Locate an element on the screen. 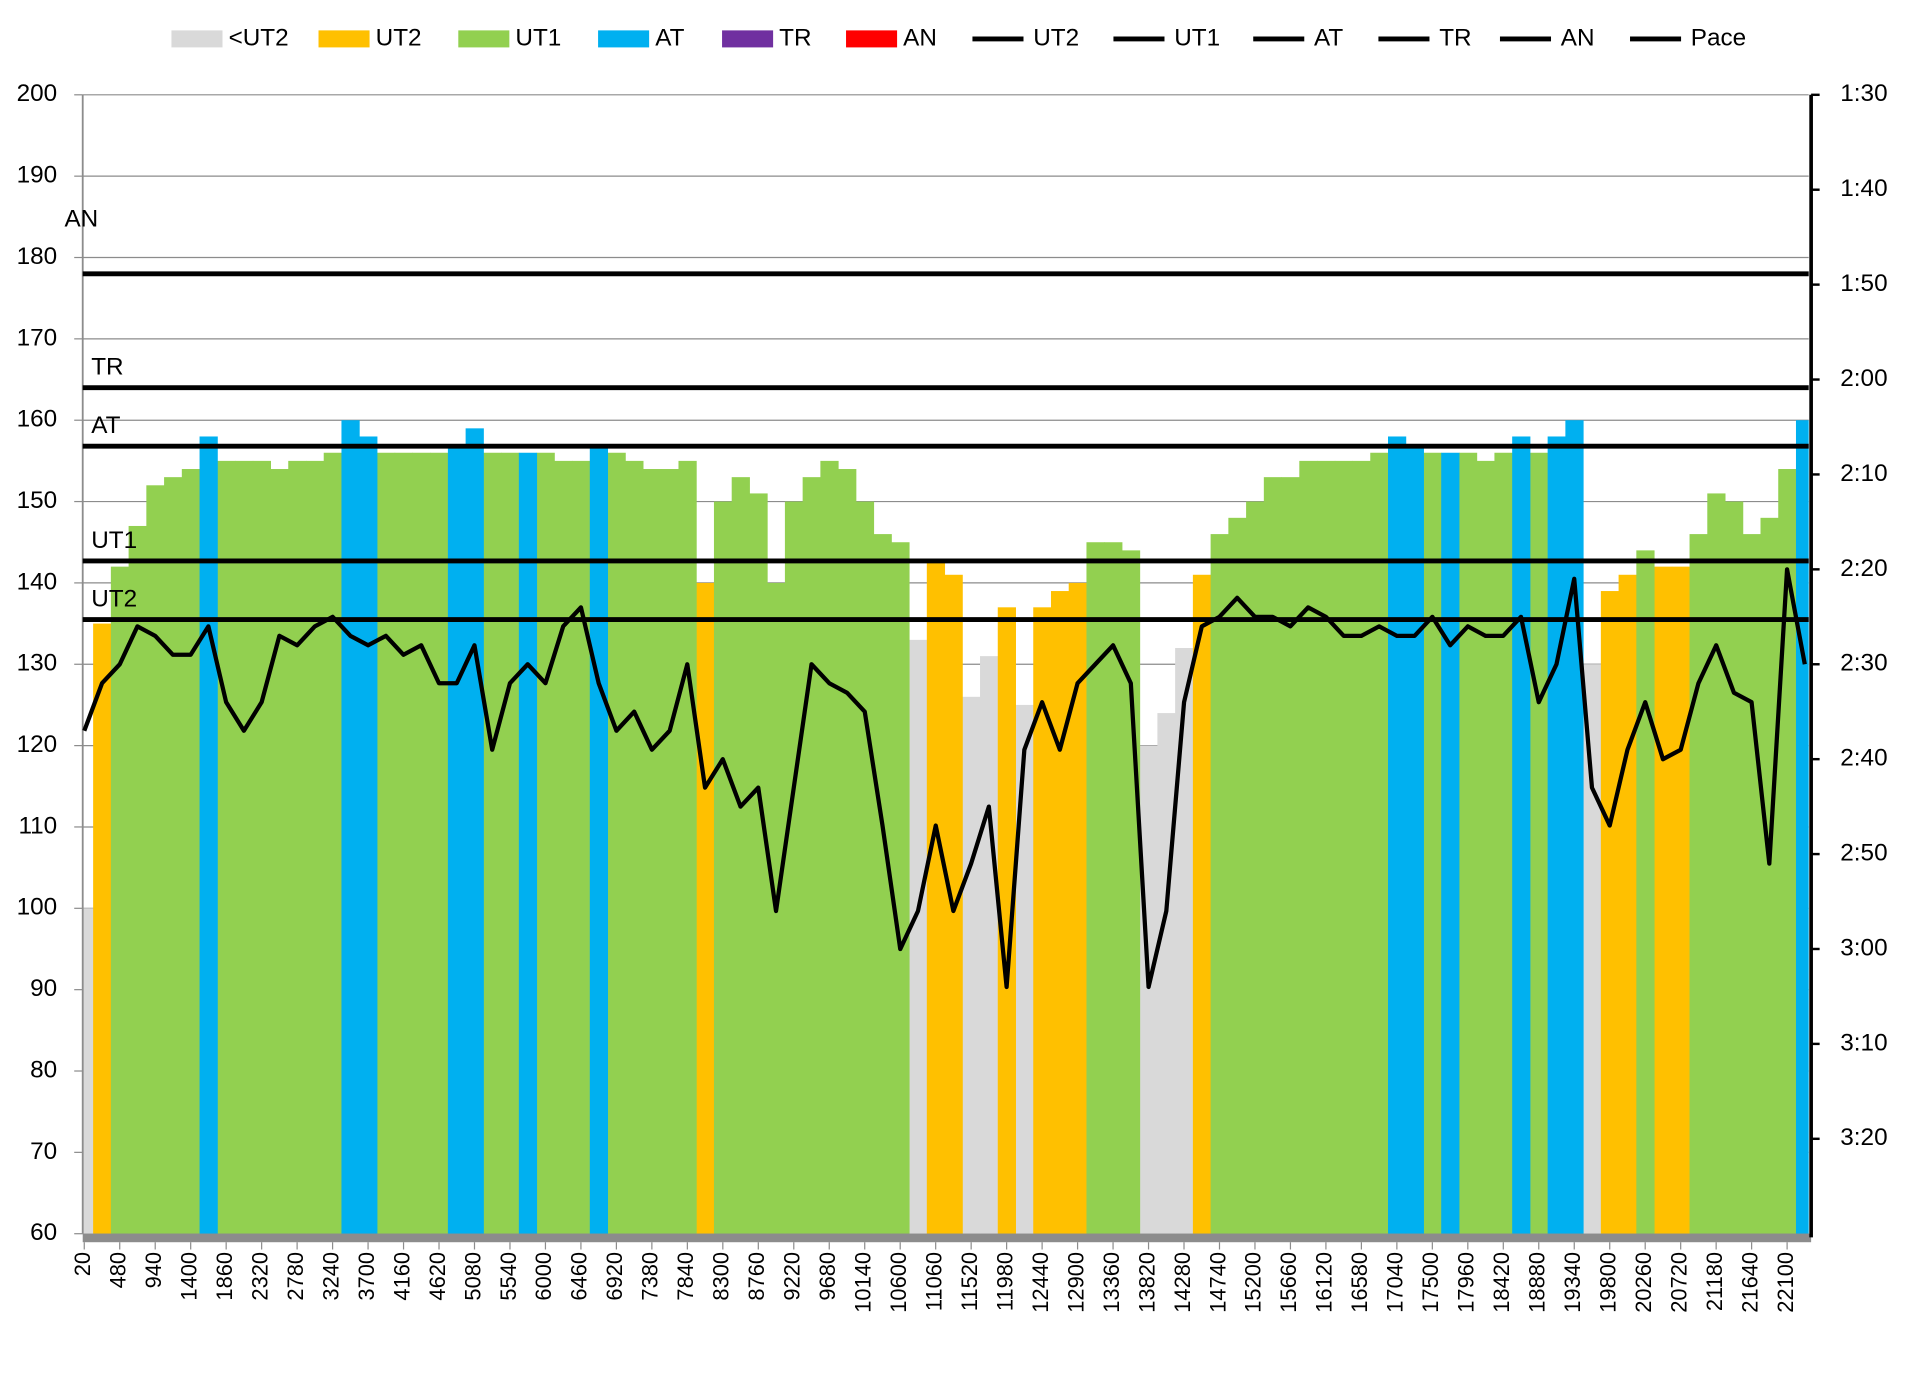  y2-tick-label: 1:40 is located at coordinates (1863, 188).